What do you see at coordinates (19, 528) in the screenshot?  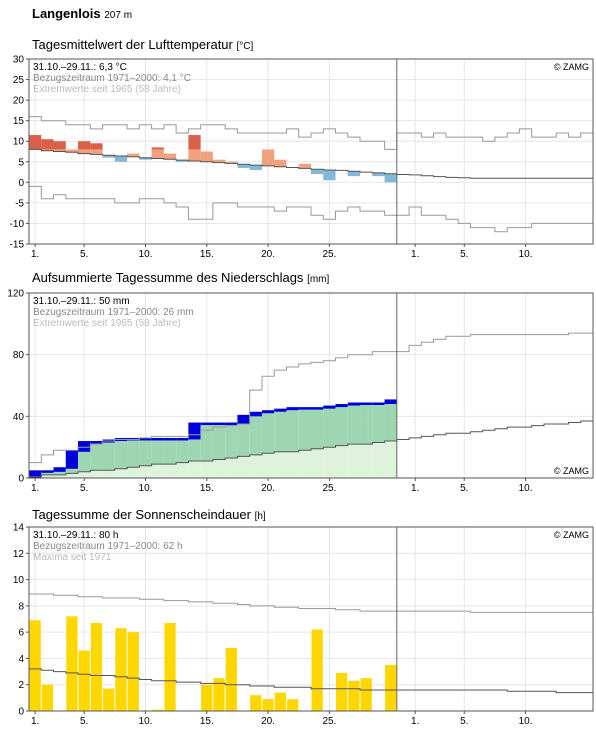 I see `y-tick-label: 14` at bounding box center [19, 528].